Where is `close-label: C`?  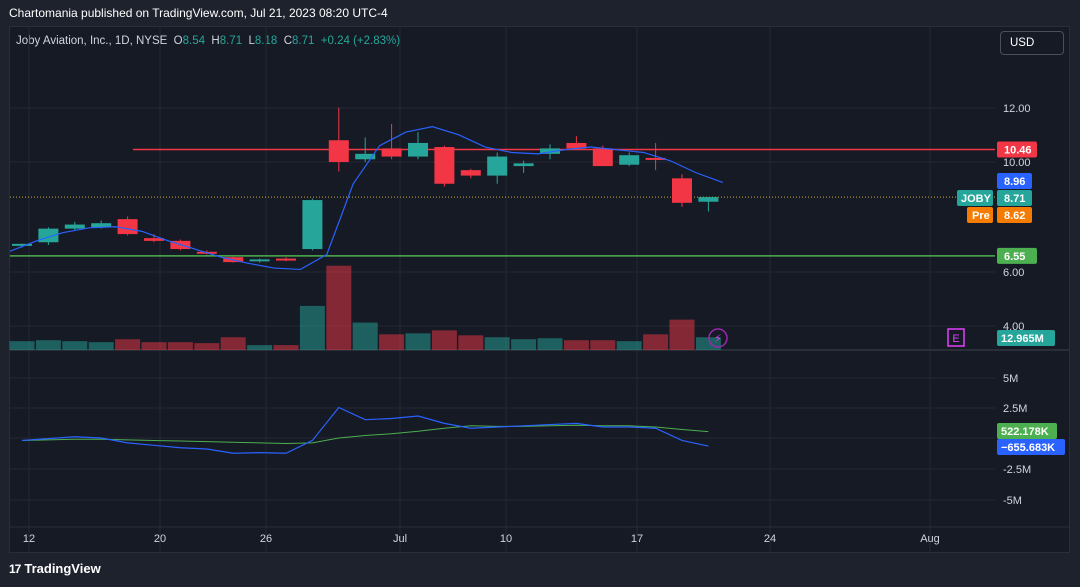
close-label: C is located at coordinates (287, 41).